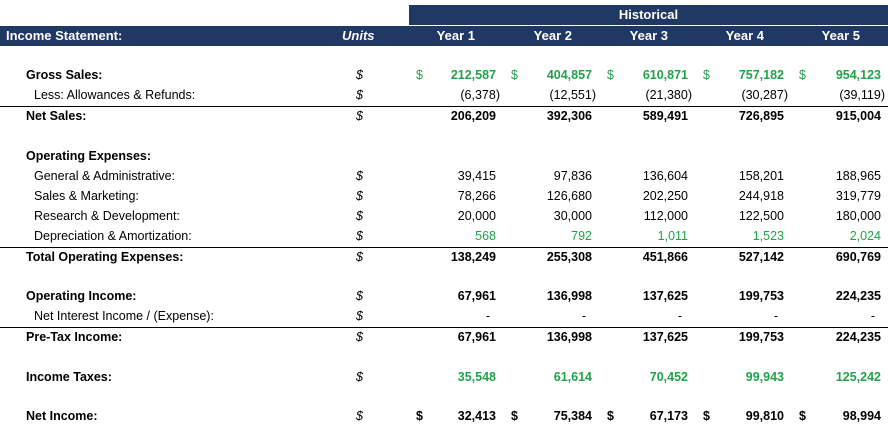 This screenshot has width=888, height=427. What do you see at coordinates (665, 75) in the screenshot?
I see `value-year-3: 610,871` at bounding box center [665, 75].